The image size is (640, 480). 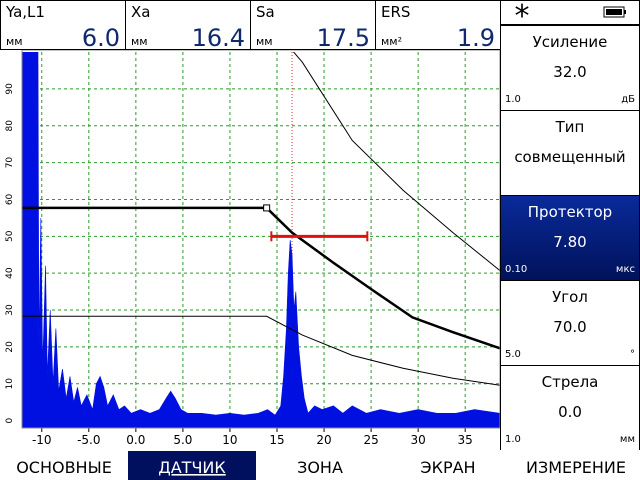 I want to click on param-title: Протектор, so click(x=570, y=212).